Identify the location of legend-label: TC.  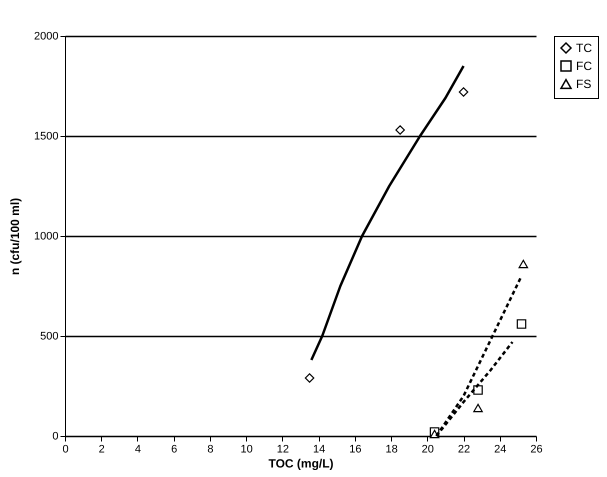
(584, 48).